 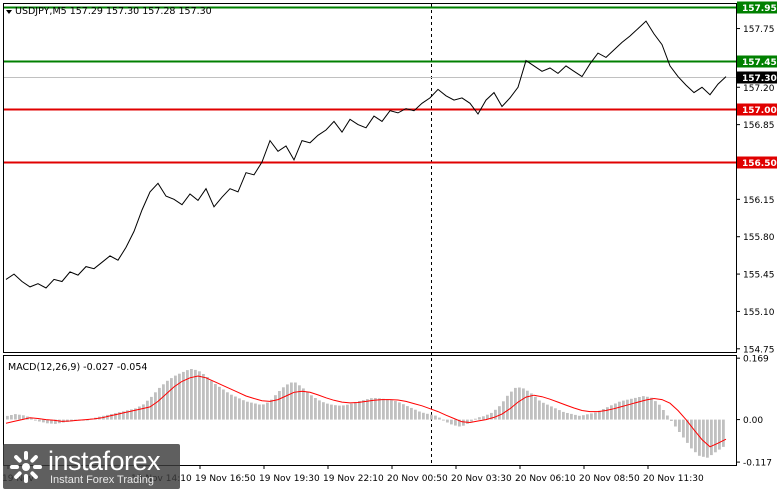 I want to click on macd-header: MACD(12,26,9) -0.027 -0.054, so click(x=77, y=367).